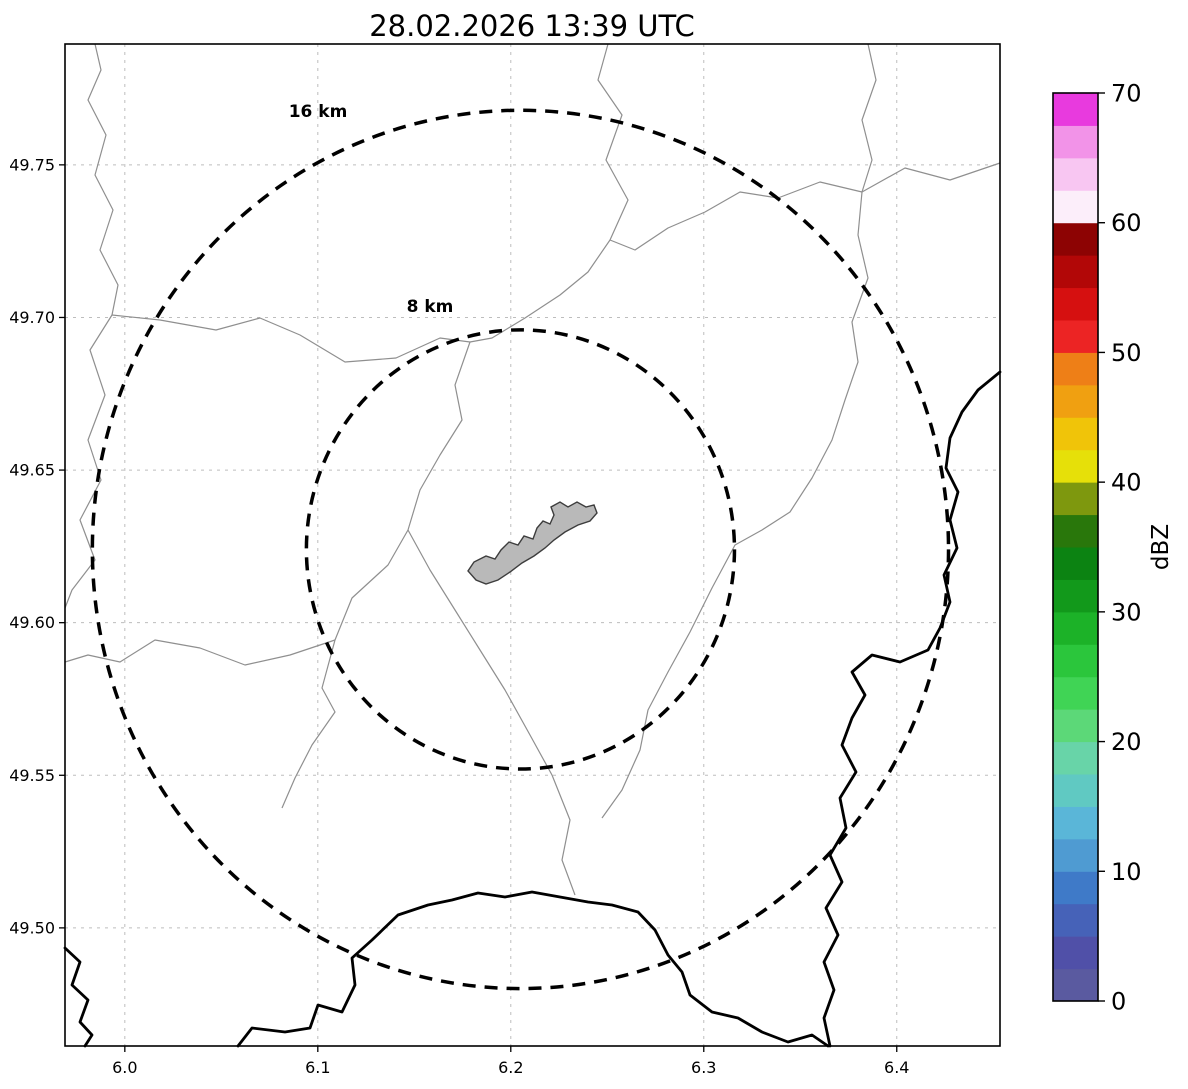 This screenshot has height=1089, width=1188. What do you see at coordinates (32, 775) in the screenshot?
I see `y-tick-label: 49.55` at bounding box center [32, 775].